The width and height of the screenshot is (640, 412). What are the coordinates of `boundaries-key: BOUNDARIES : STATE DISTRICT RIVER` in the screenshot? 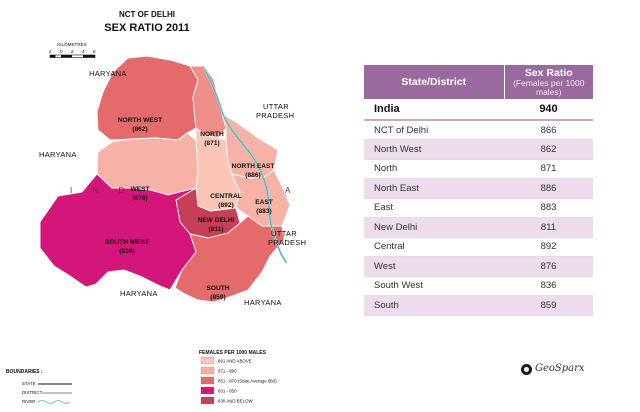 It's located at (39, 386).